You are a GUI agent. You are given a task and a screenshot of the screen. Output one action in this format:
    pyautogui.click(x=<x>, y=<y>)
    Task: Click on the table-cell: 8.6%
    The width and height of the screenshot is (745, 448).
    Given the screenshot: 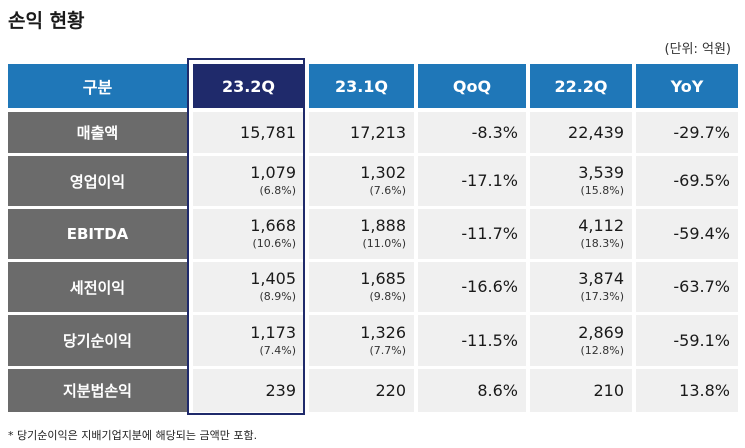 What is the action you would take?
    pyautogui.click(x=472, y=390)
    